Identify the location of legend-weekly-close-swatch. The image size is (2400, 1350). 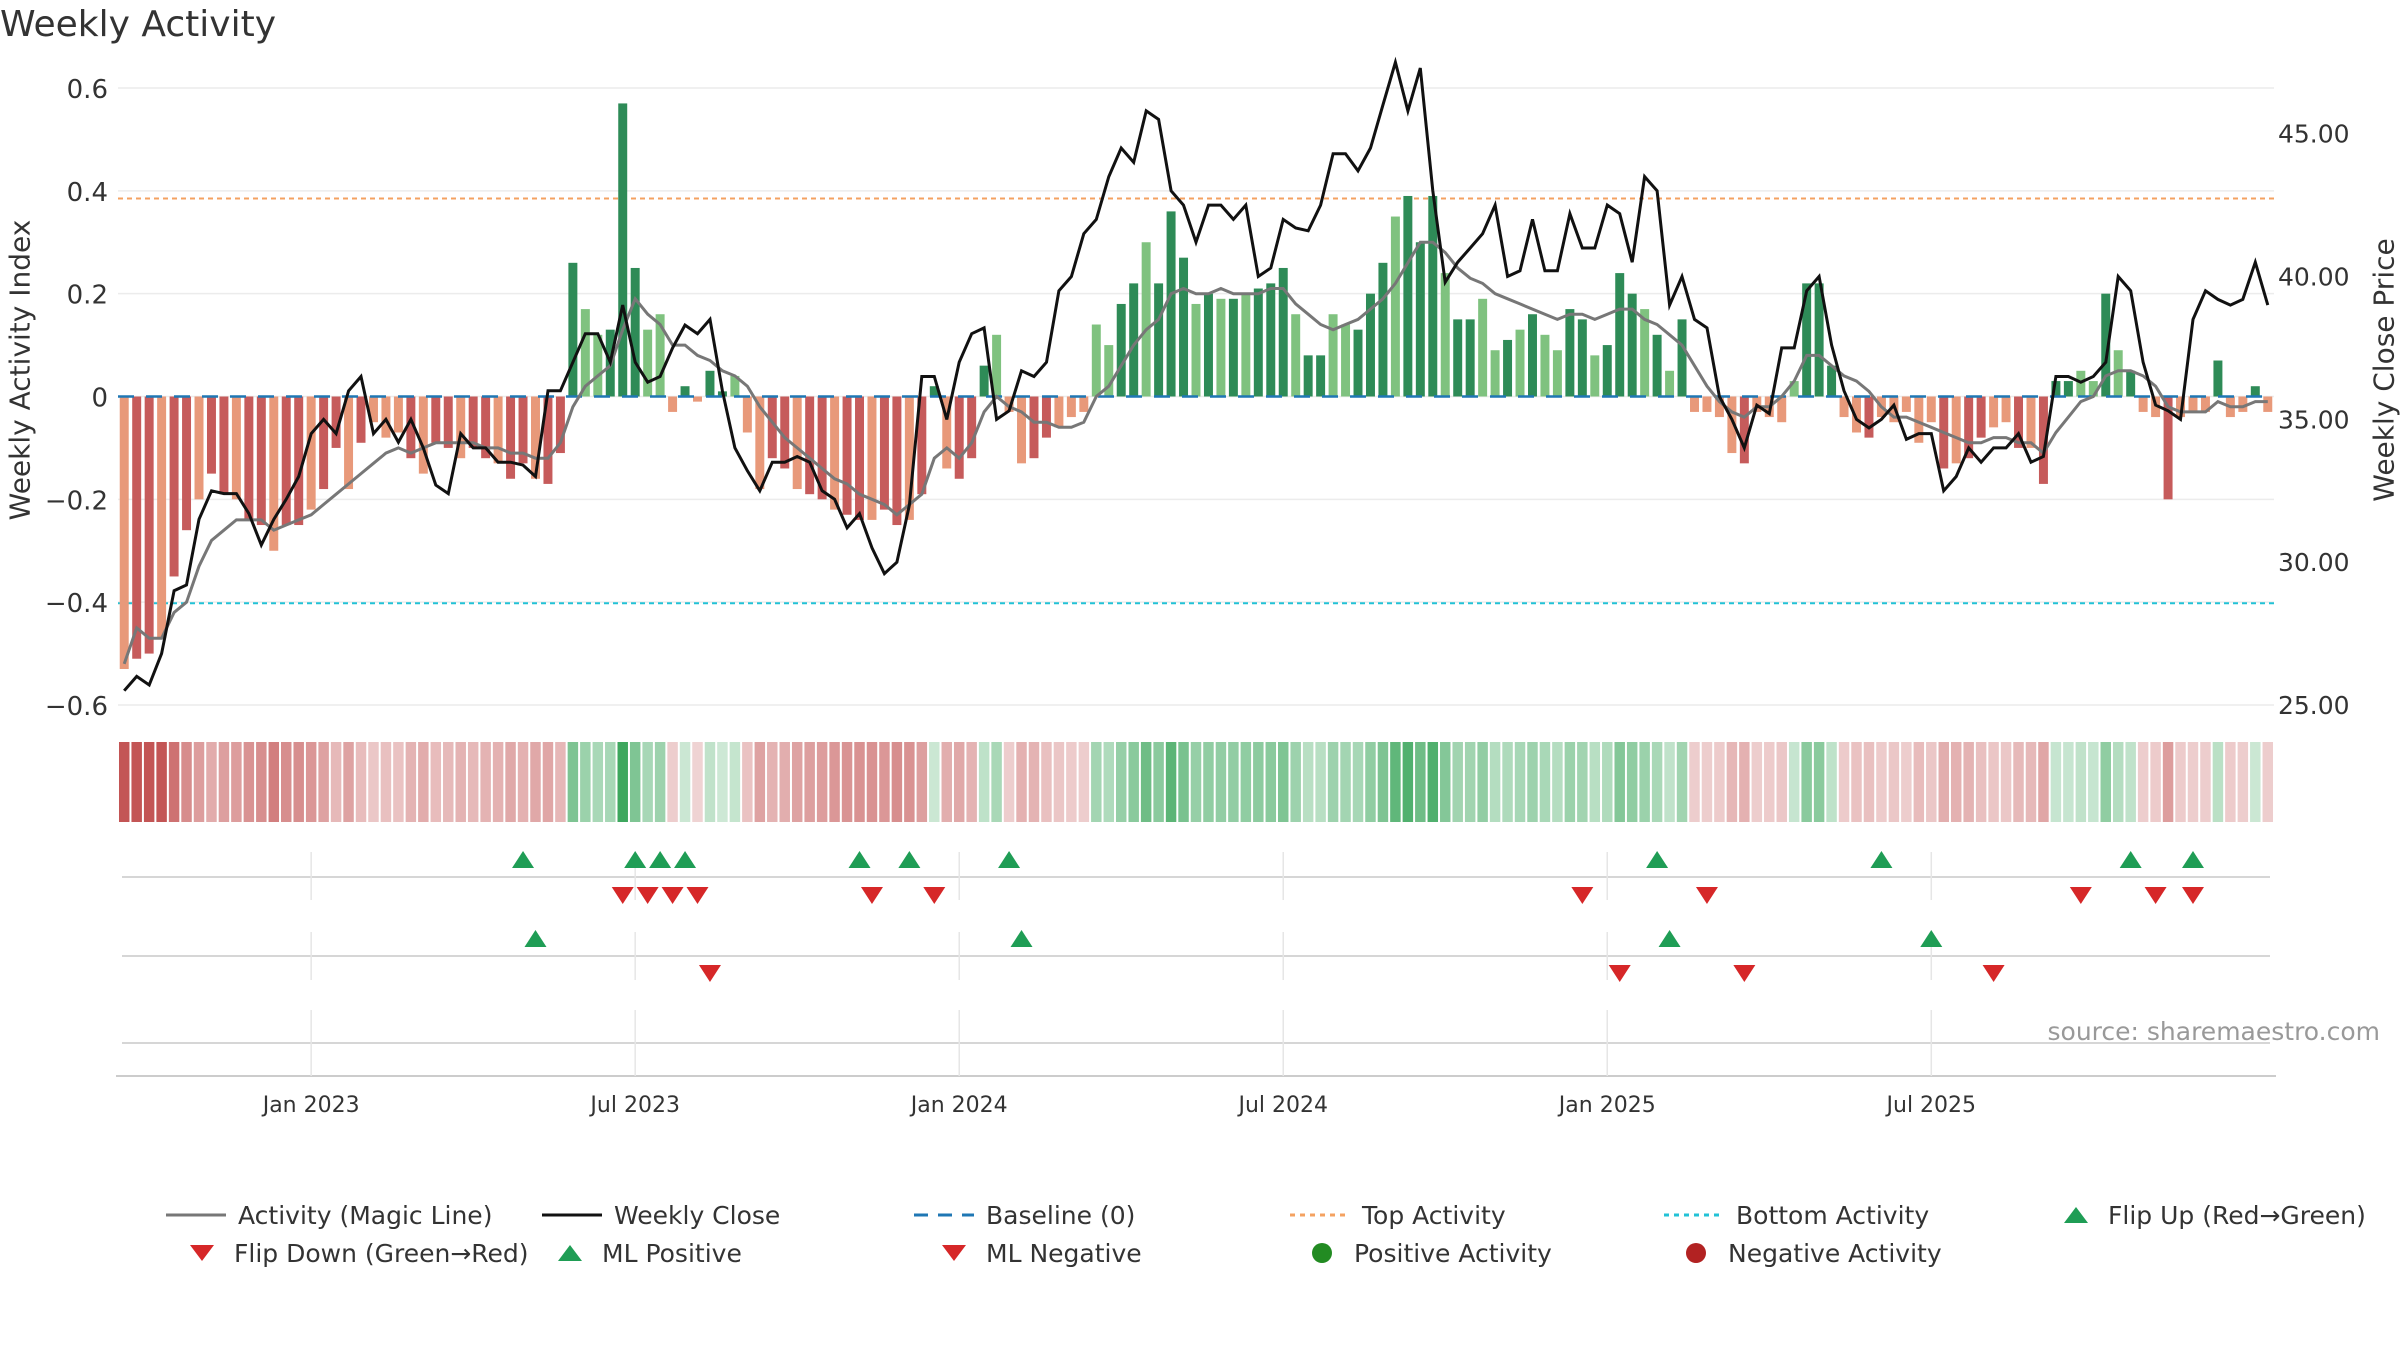
(572, 1215).